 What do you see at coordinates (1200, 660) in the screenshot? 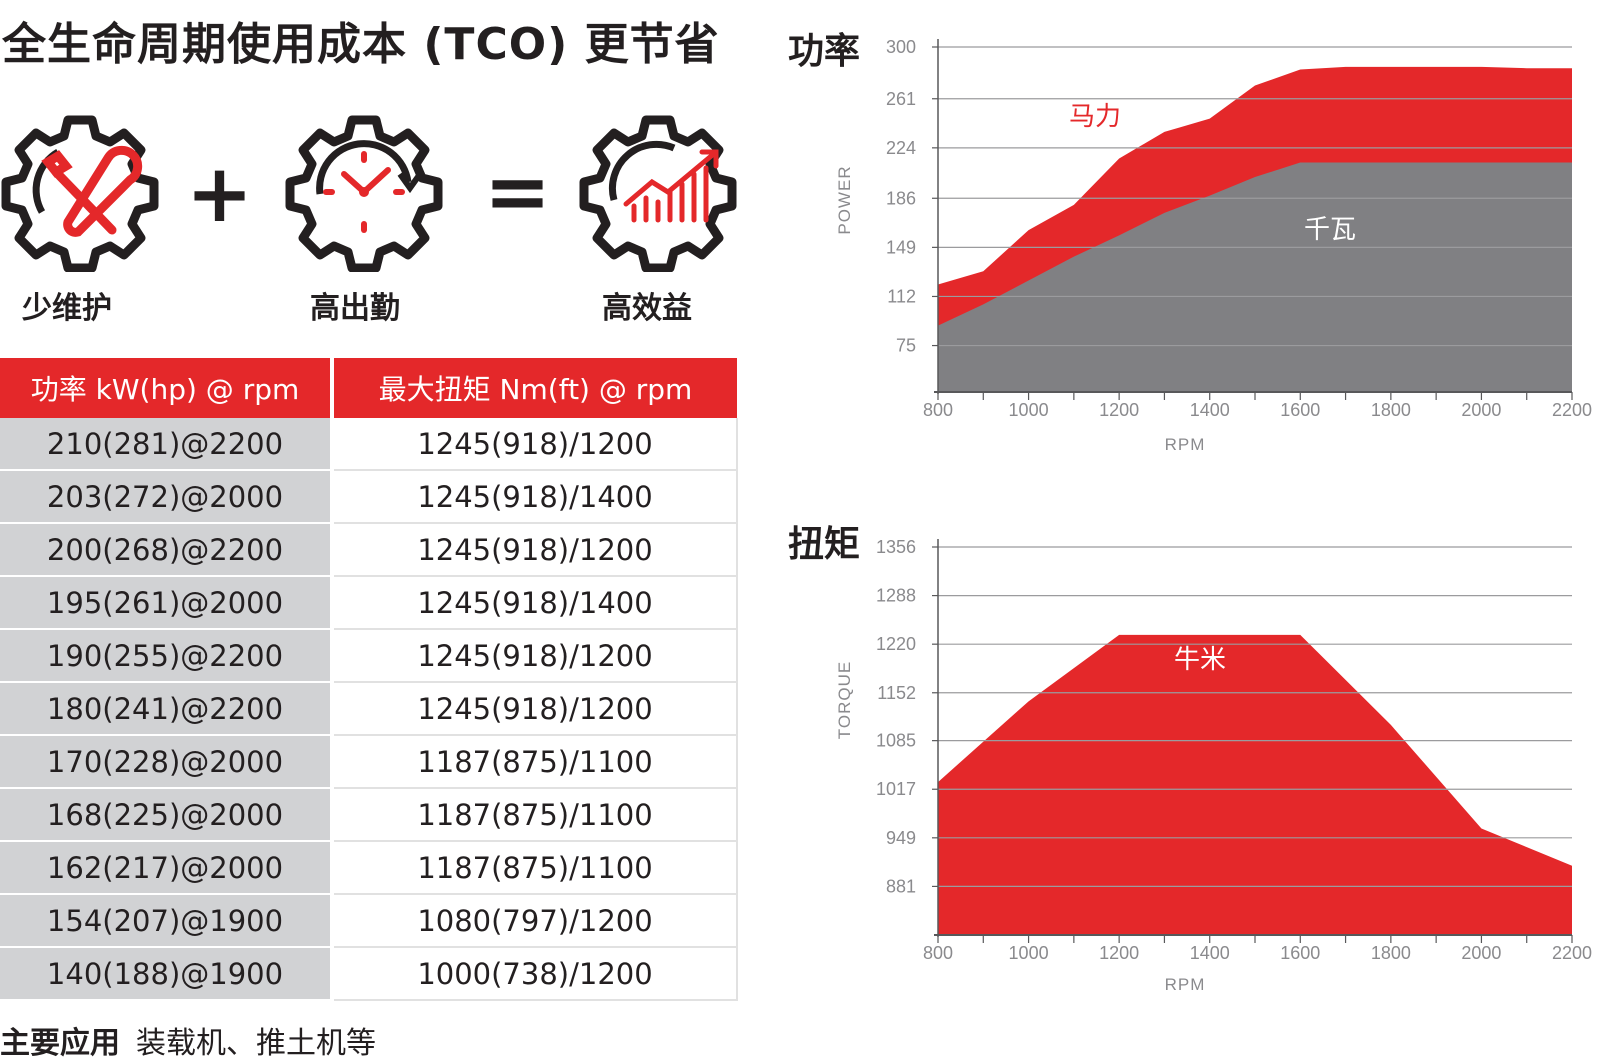
I see `series-label: 牛米` at bounding box center [1200, 660].